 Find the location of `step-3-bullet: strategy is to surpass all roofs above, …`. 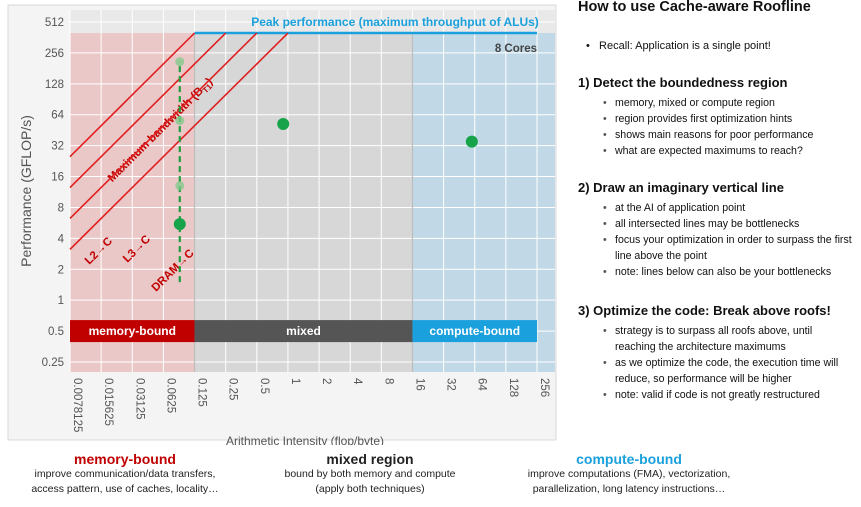

step-3-bullet: strategy is to surpass all roofs above, … is located at coordinates (716, 339).